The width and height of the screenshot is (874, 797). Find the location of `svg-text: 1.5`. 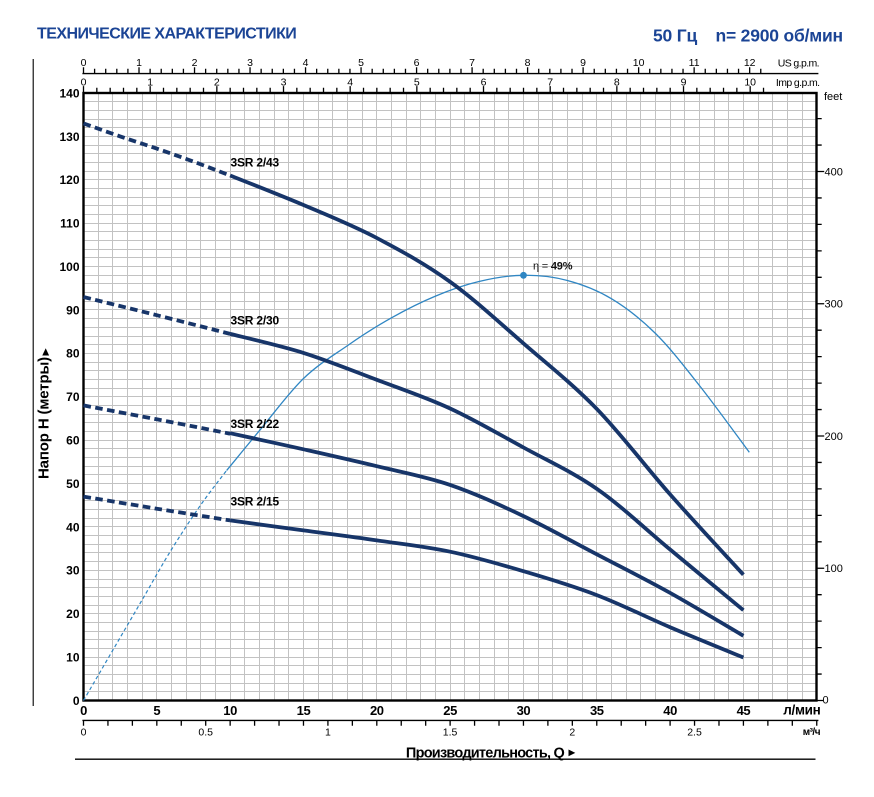

svg-text: 1.5 is located at coordinates (450, 732).